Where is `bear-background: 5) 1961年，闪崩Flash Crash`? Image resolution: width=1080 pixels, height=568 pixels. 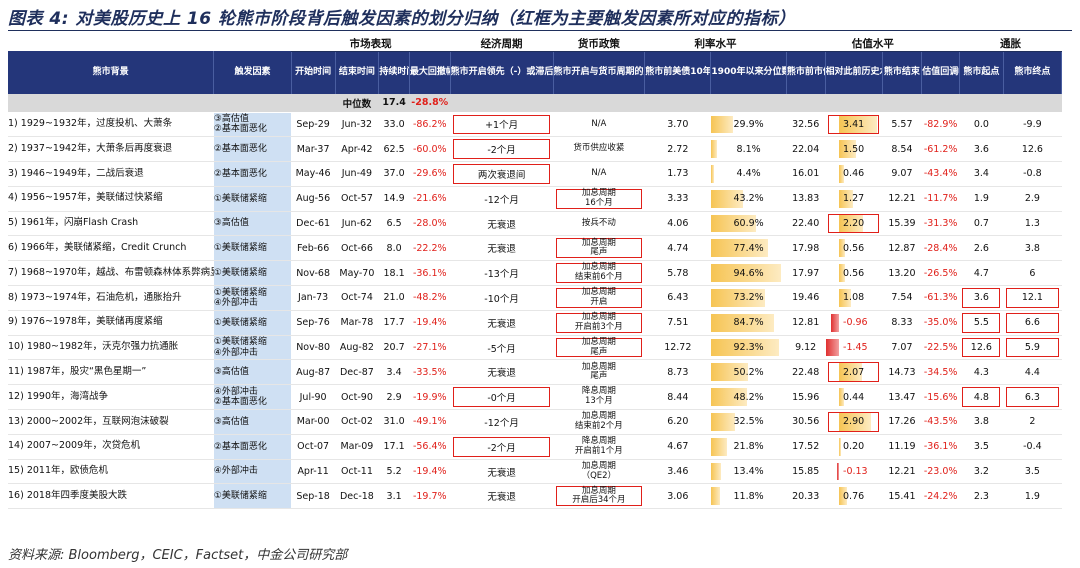 bear-background: 5) 1961年，闪崩Flash Crash is located at coordinates (111, 224).